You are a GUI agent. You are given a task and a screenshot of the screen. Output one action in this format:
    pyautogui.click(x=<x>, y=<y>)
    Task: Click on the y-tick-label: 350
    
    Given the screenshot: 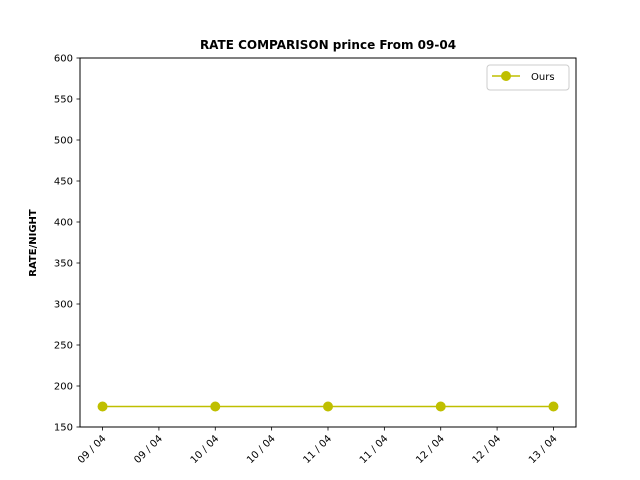 What is the action you would take?
    pyautogui.click(x=63, y=264)
    